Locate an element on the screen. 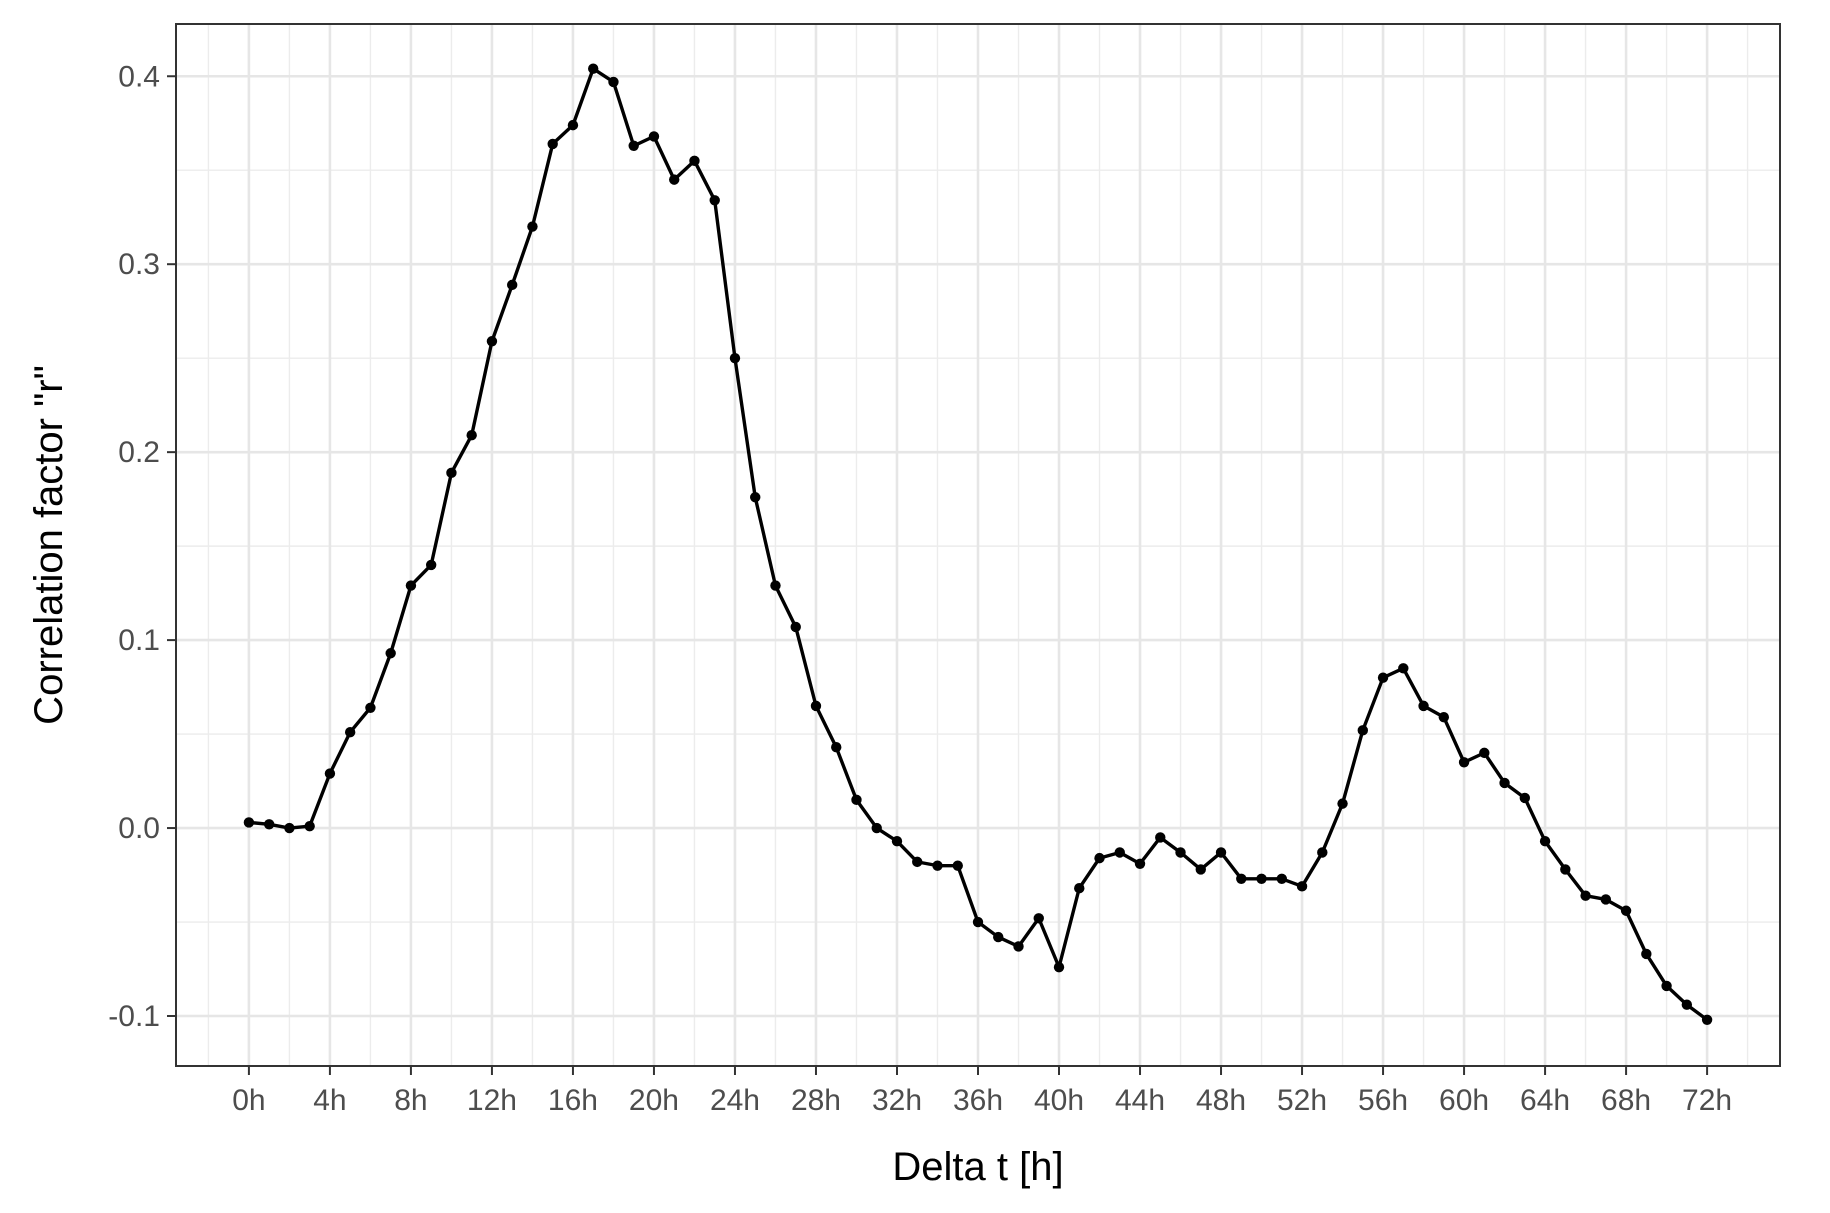 This screenshot has height=1213, width=1830. x-tick-label: 24h is located at coordinates (735, 1100).